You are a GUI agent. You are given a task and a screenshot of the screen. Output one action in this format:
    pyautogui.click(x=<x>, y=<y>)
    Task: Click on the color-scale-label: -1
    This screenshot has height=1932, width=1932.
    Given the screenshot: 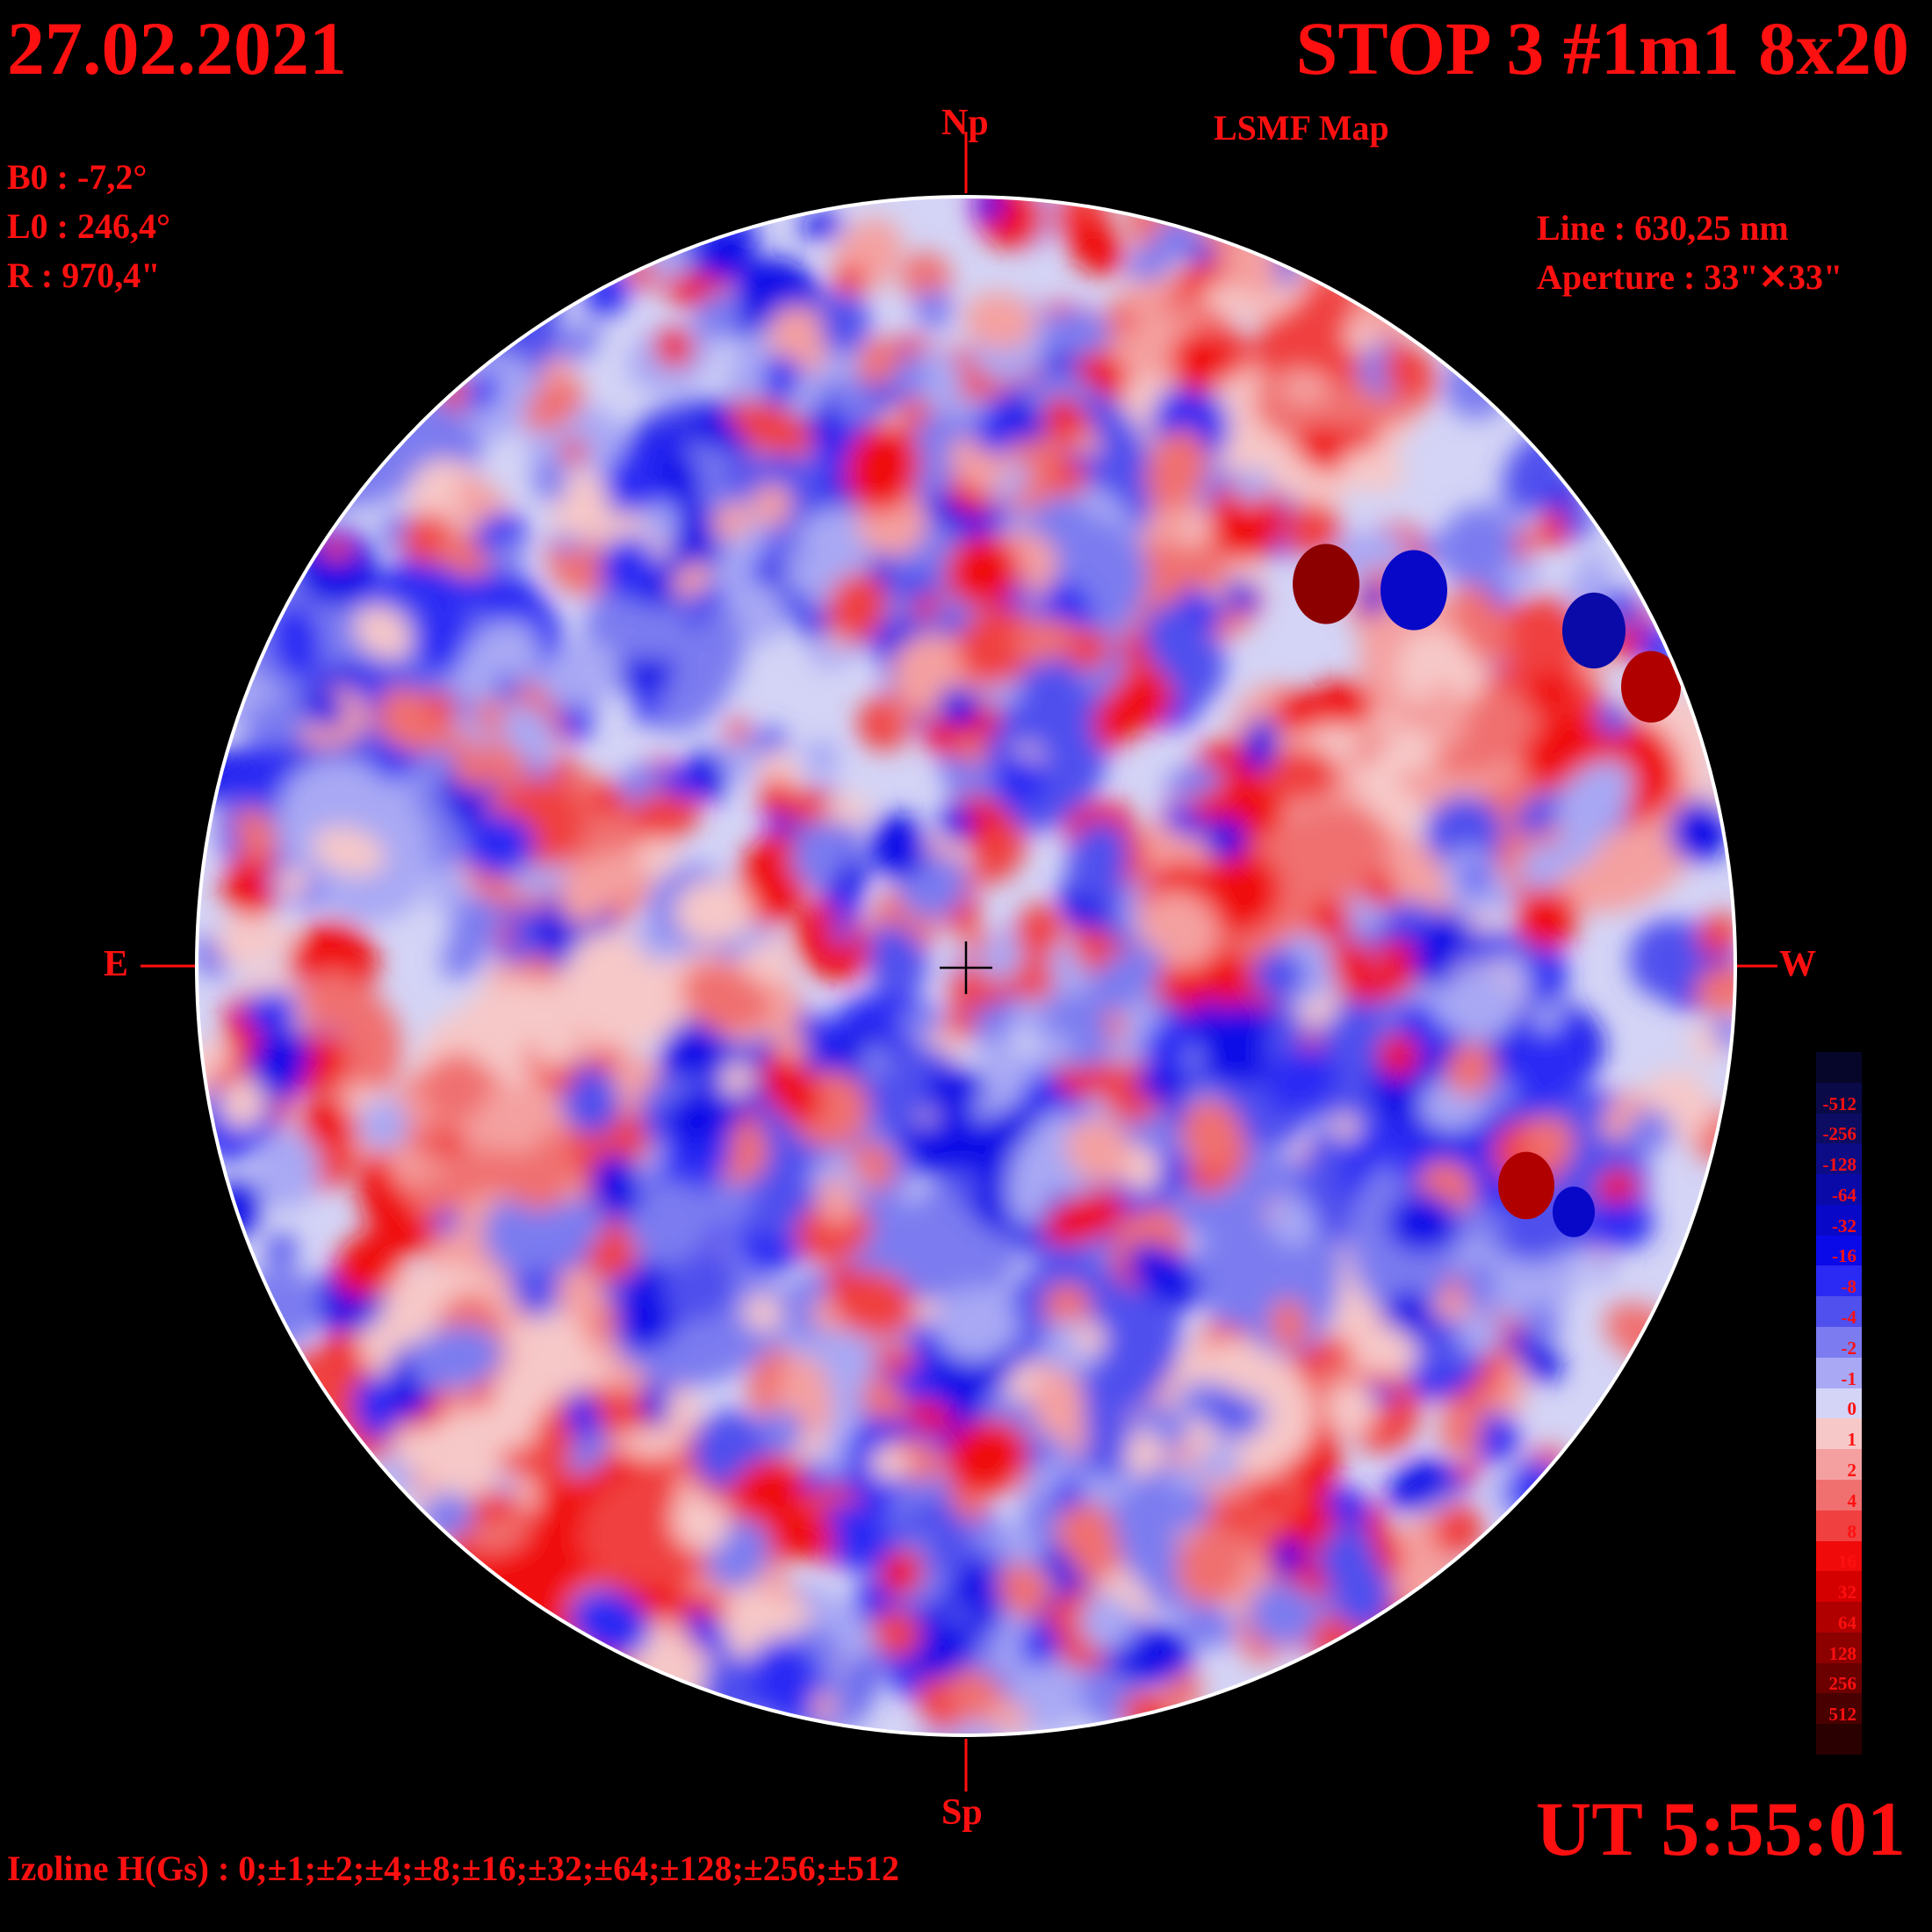 What is the action you would take?
    pyautogui.click(x=1849, y=1378)
    